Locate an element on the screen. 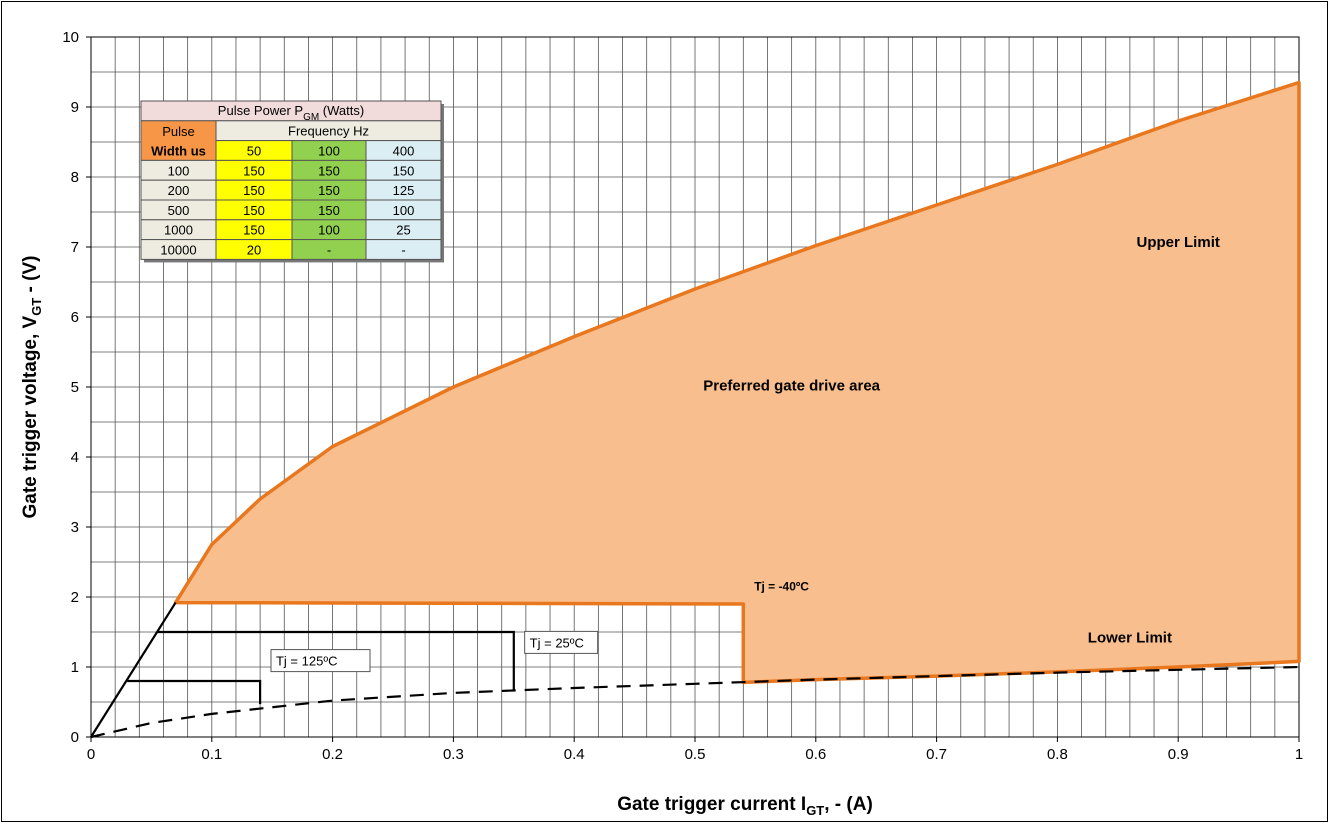  table-title: Pulse Power PGM (Watts) is located at coordinates (291, 113).